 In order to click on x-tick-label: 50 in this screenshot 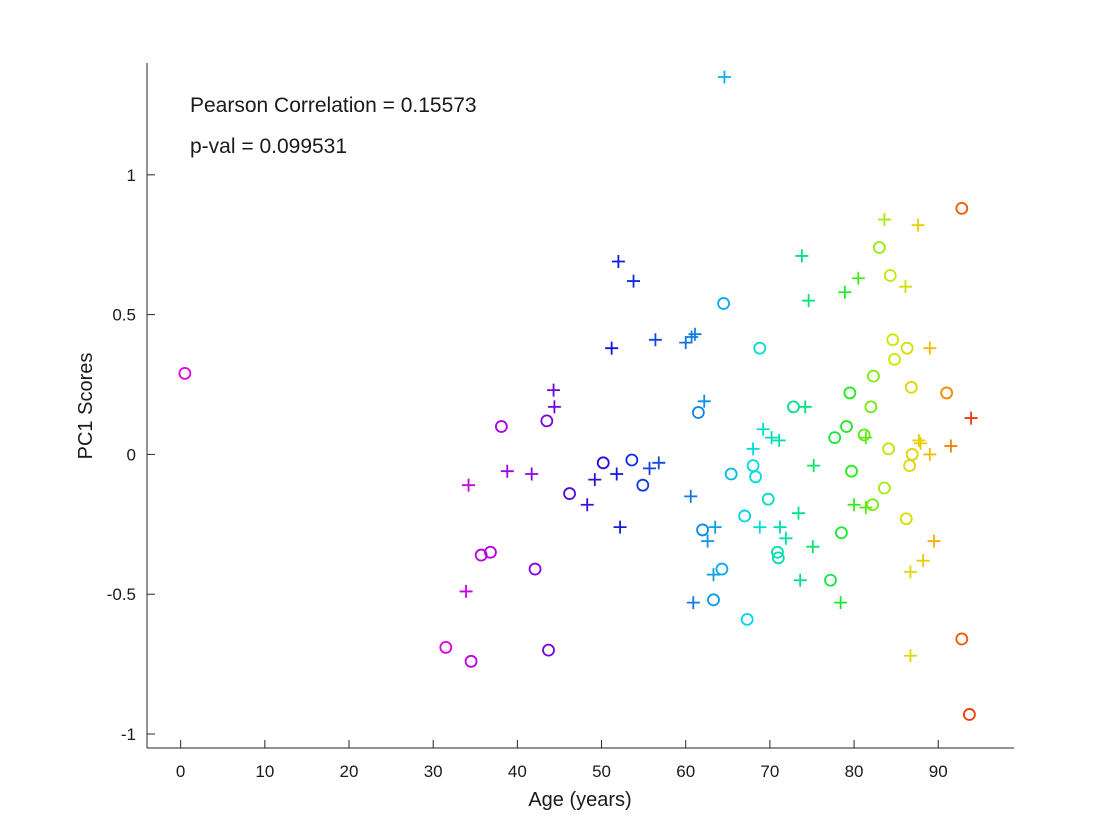, I will do `click(601, 771)`.